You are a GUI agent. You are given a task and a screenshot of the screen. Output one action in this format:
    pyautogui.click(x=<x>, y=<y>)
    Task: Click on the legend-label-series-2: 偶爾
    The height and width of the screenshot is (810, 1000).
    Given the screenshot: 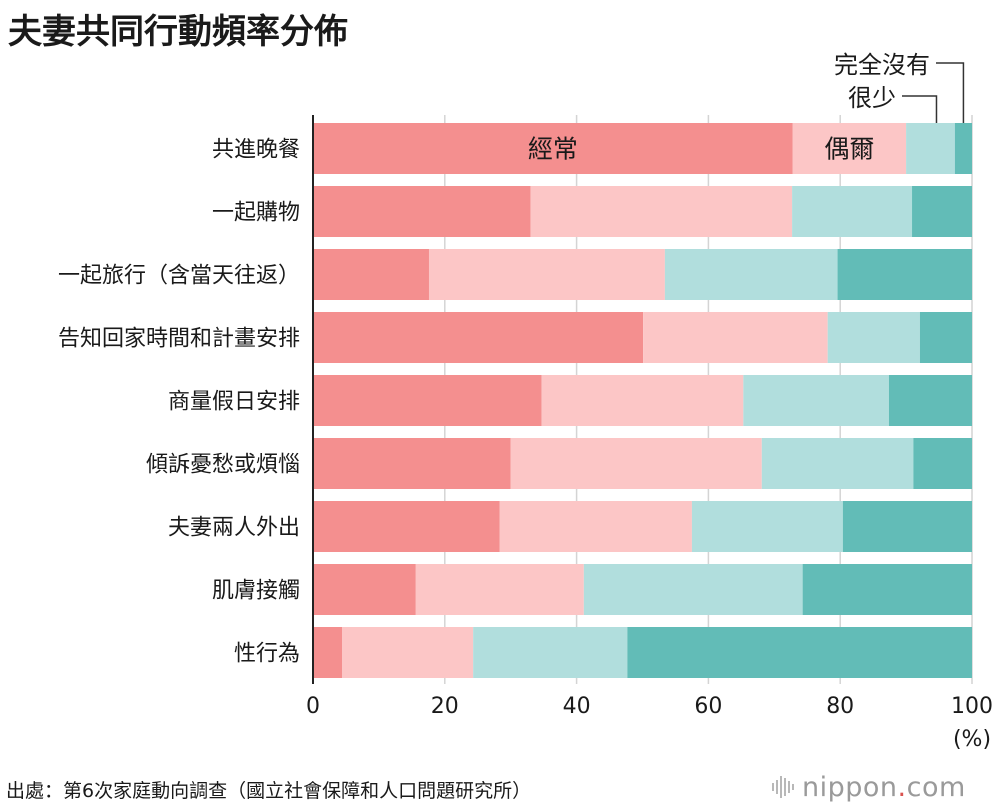 What is the action you would take?
    pyautogui.click(x=849, y=149)
    